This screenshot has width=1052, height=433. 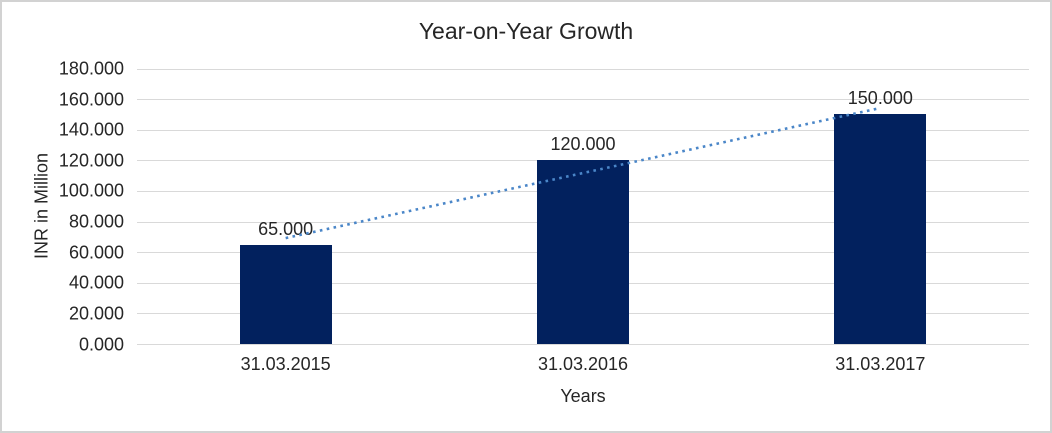 What do you see at coordinates (96, 282) in the screenshot?
I see `y-tick-label: 40.000` at bounding box center [96, 282].